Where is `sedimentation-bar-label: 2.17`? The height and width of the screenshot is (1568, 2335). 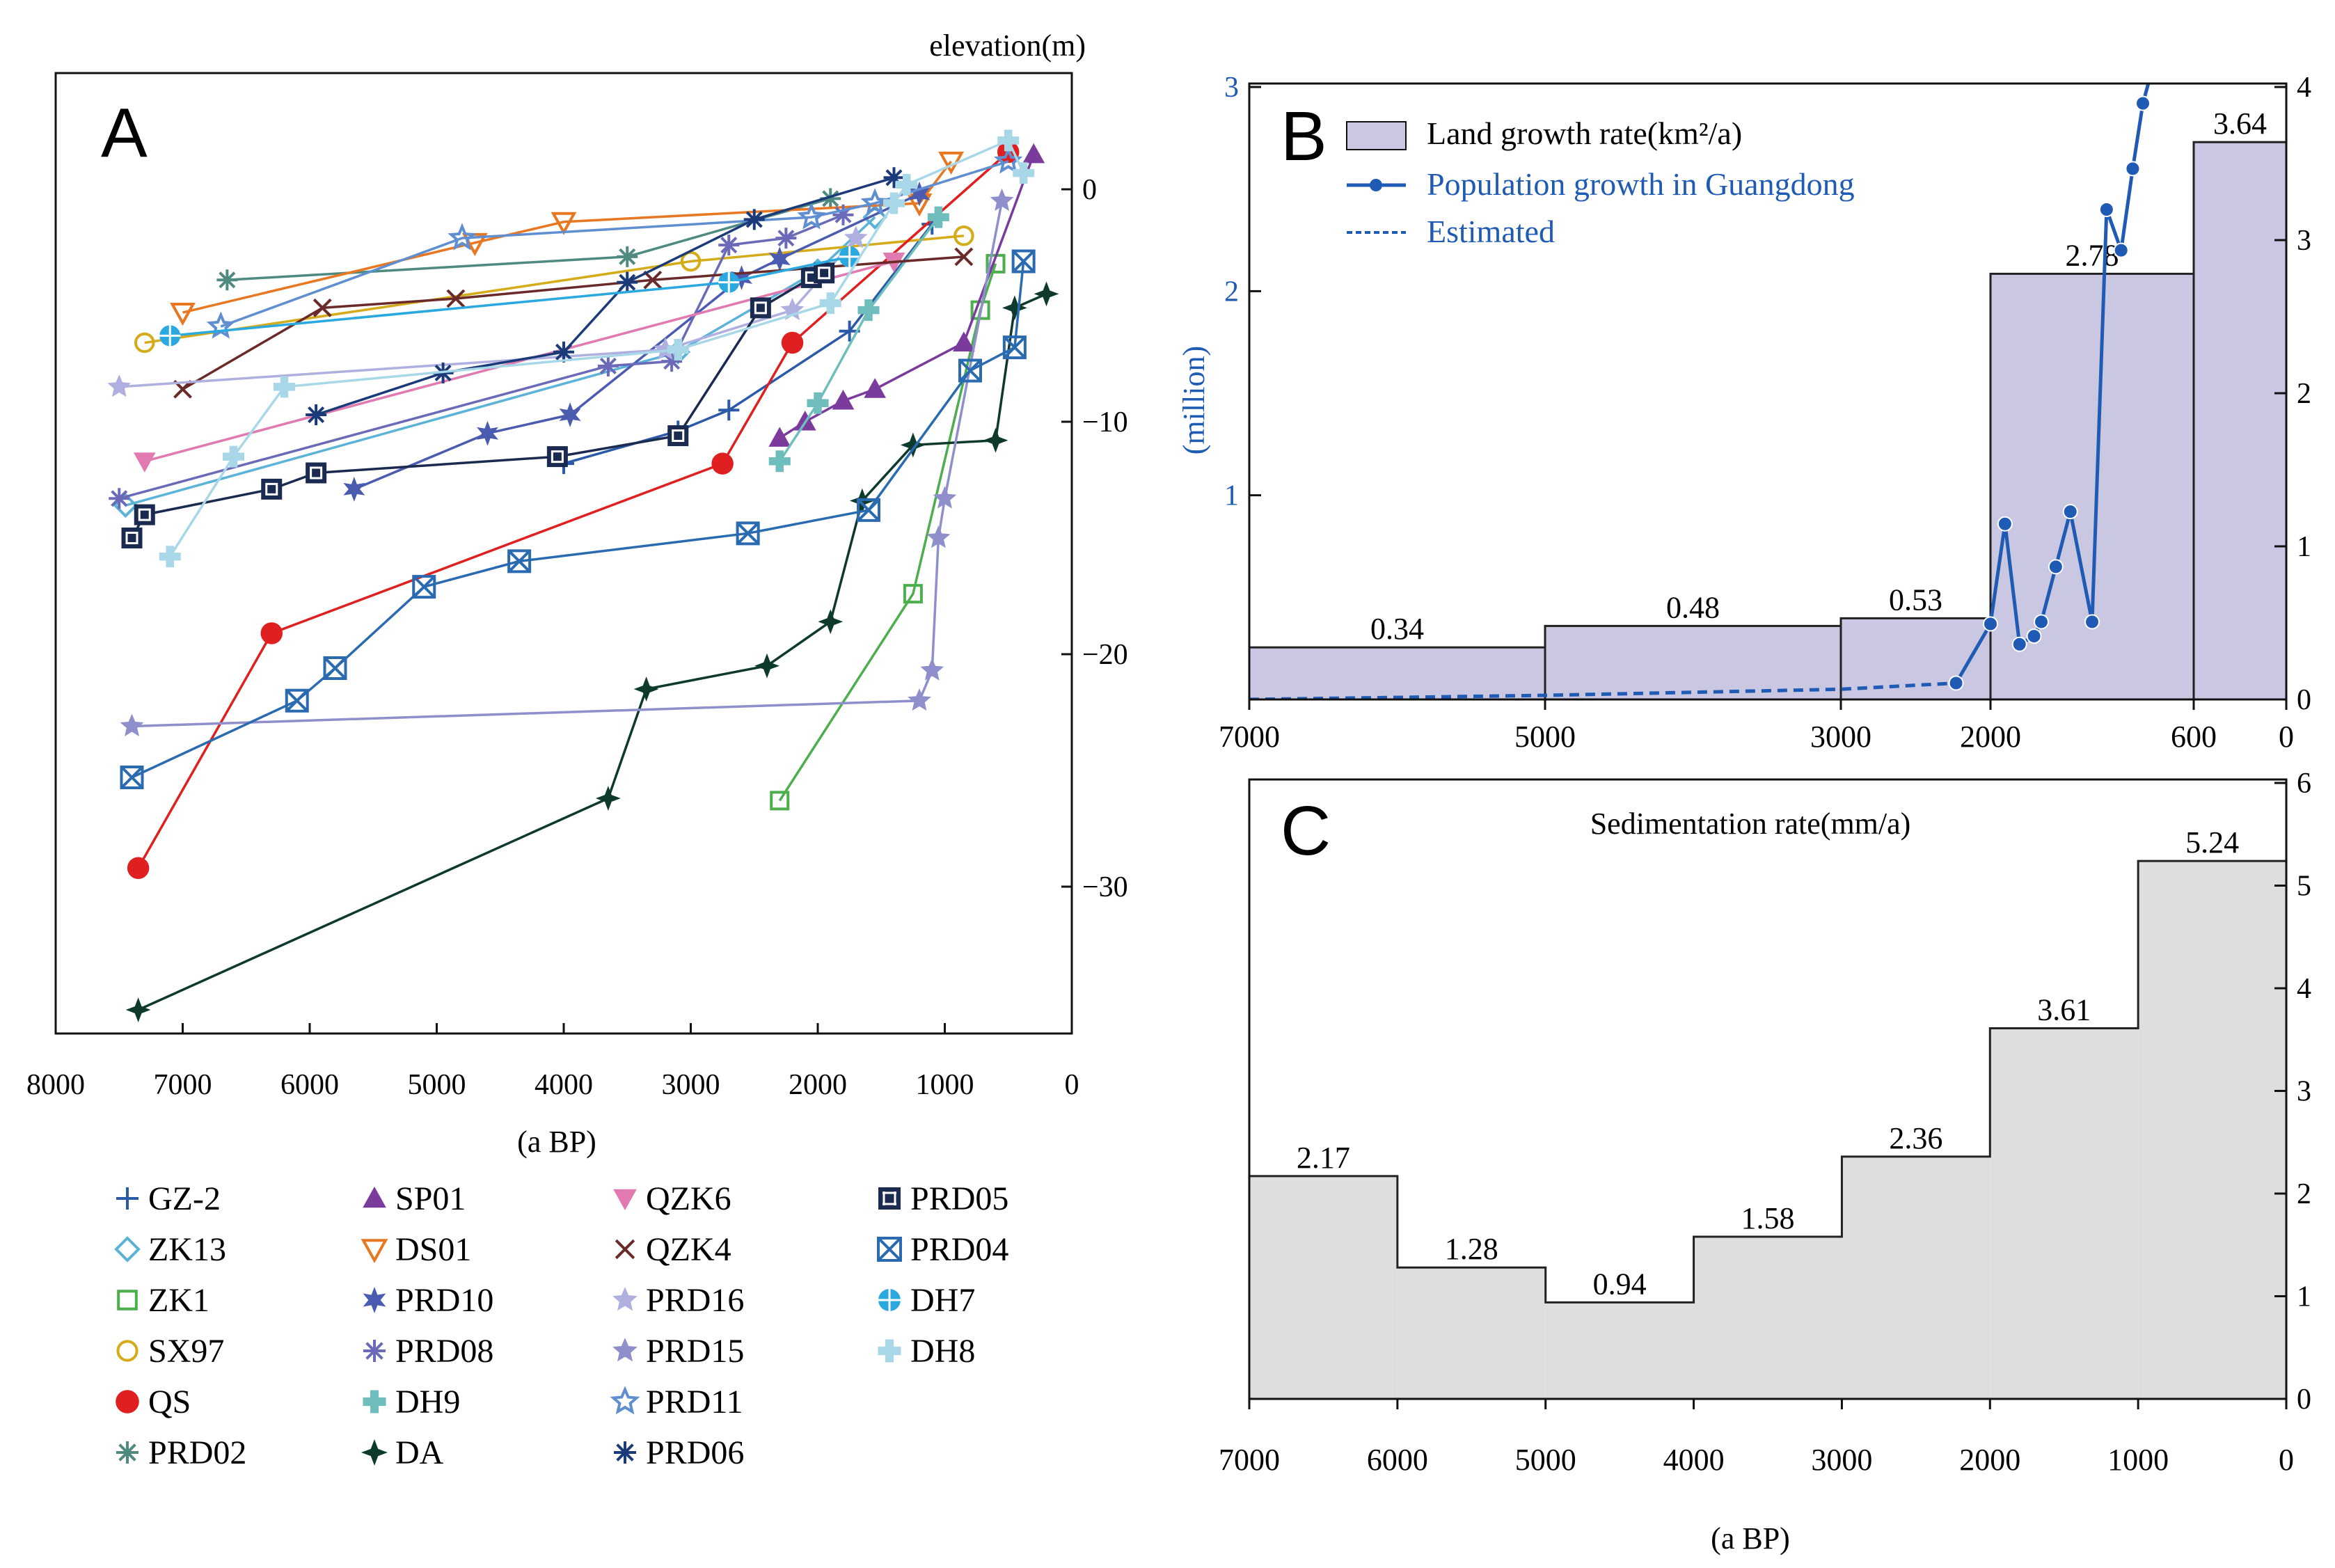
sedimentation-bar-label: 2.17 is located at coordinates (1323, 1158).